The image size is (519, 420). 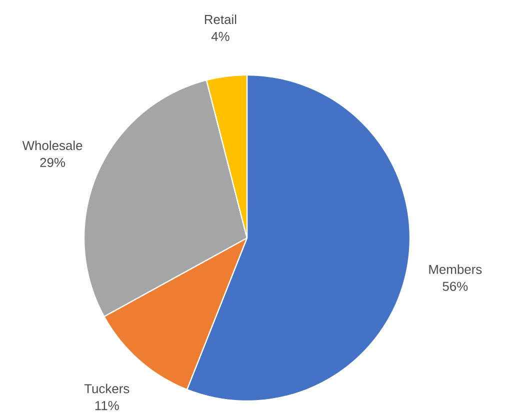 What do you see at coordinates (455, 269) in the screenshot?
I see `slice-label: Members` at bounding box center [455, 269].